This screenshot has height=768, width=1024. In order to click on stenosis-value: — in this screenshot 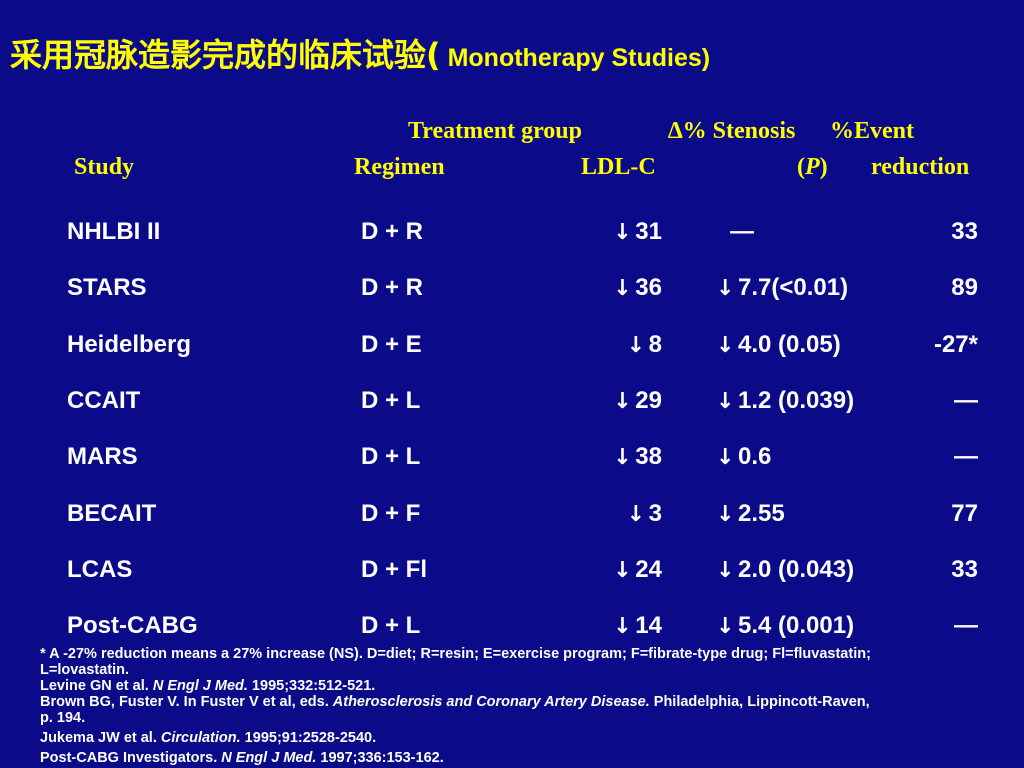, I will do `click(742, 231)`.